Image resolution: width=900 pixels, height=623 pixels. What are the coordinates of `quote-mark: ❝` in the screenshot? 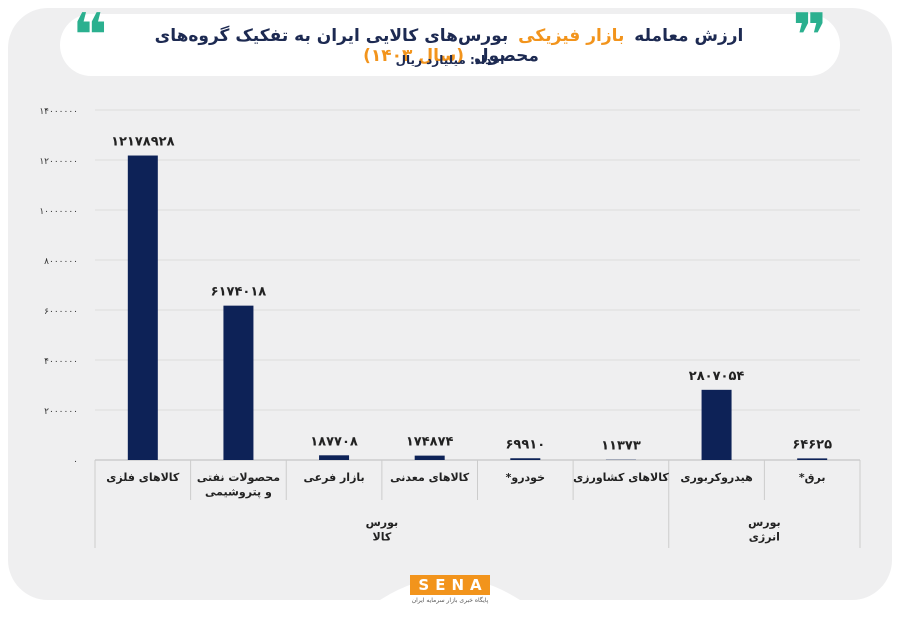 It's located at (89, 36).